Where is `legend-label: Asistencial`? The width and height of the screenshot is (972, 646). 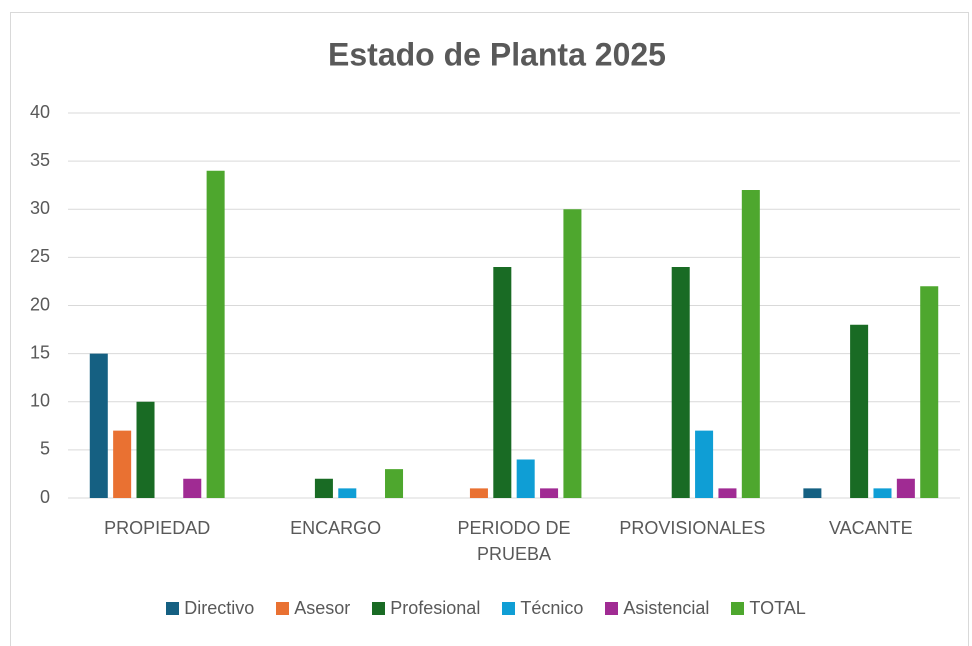
legend-label: Asistencial is located at coordinates (666, 608).